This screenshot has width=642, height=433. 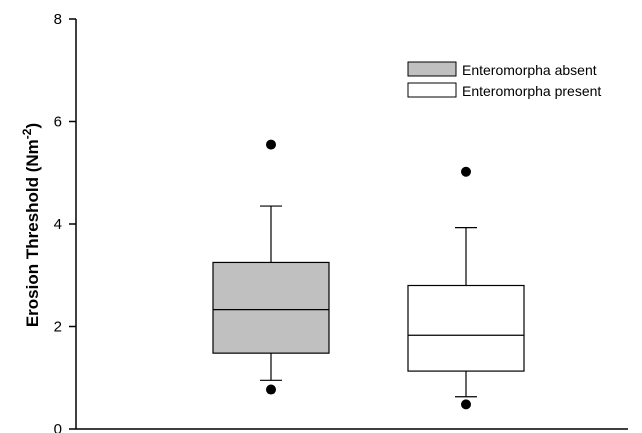 I want to click on y-tick-label: 6, so click(x=58, y=122).